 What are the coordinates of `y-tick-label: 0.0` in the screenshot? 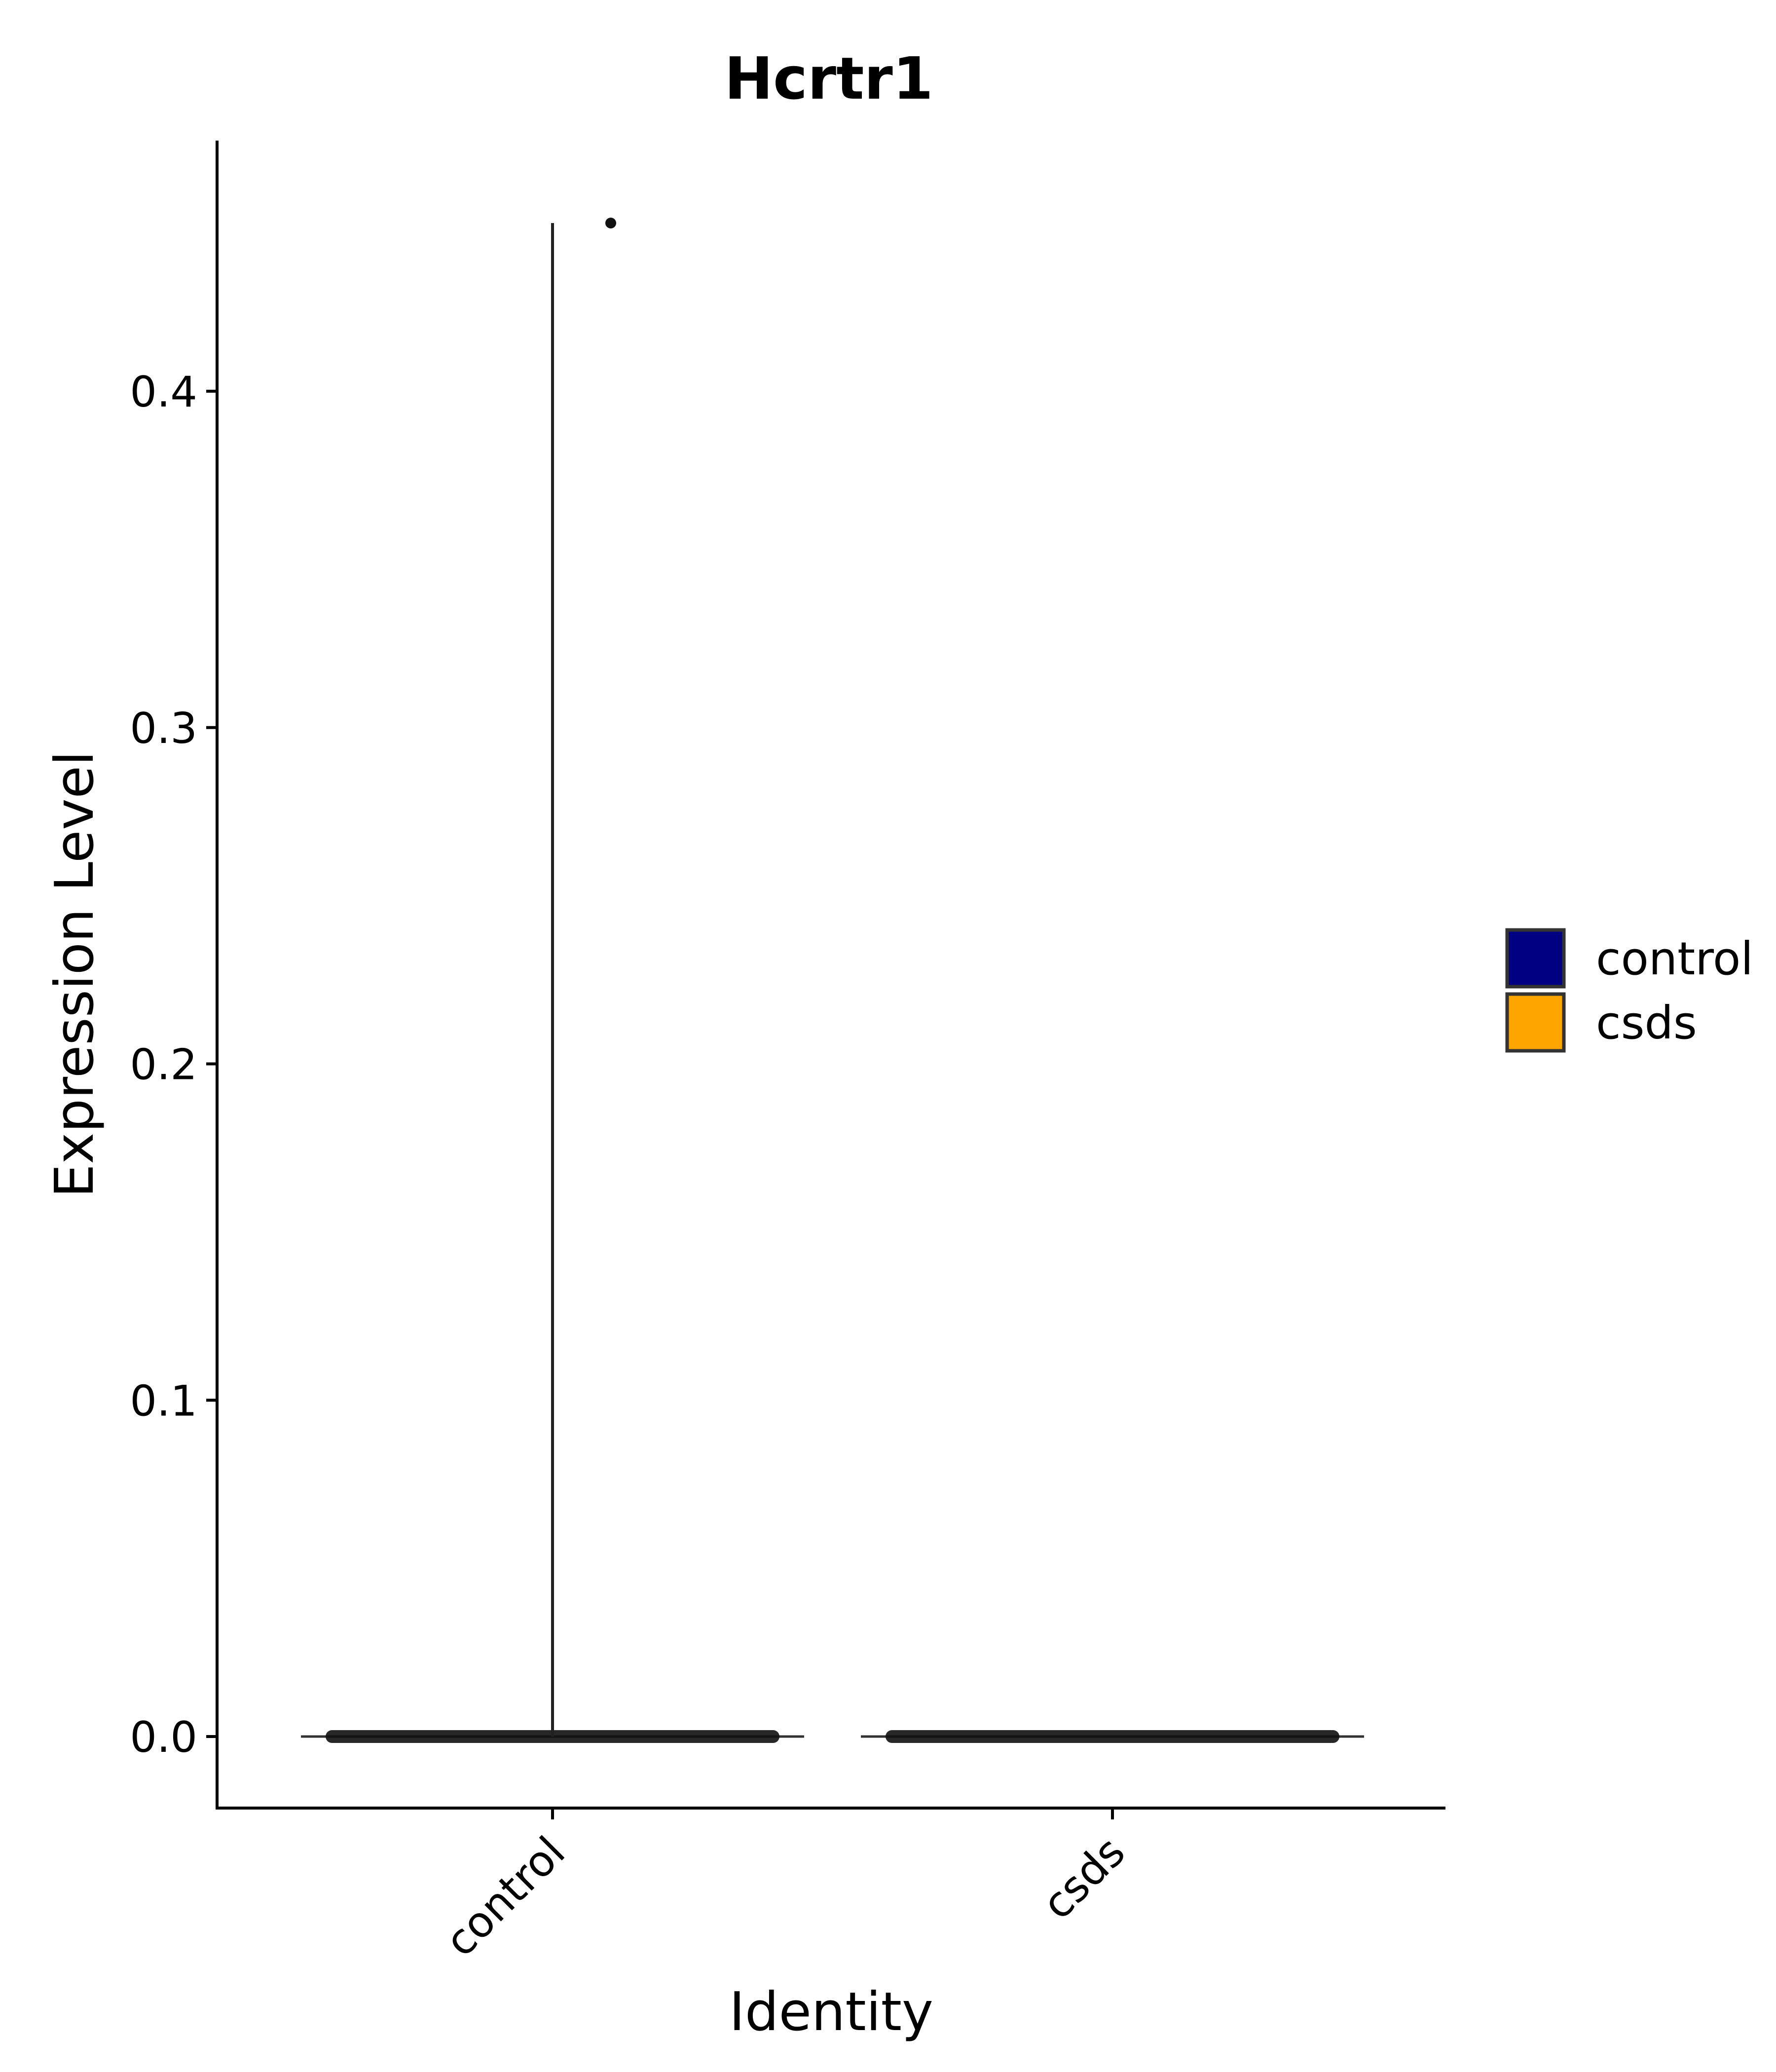 It's located at (164, 1737).